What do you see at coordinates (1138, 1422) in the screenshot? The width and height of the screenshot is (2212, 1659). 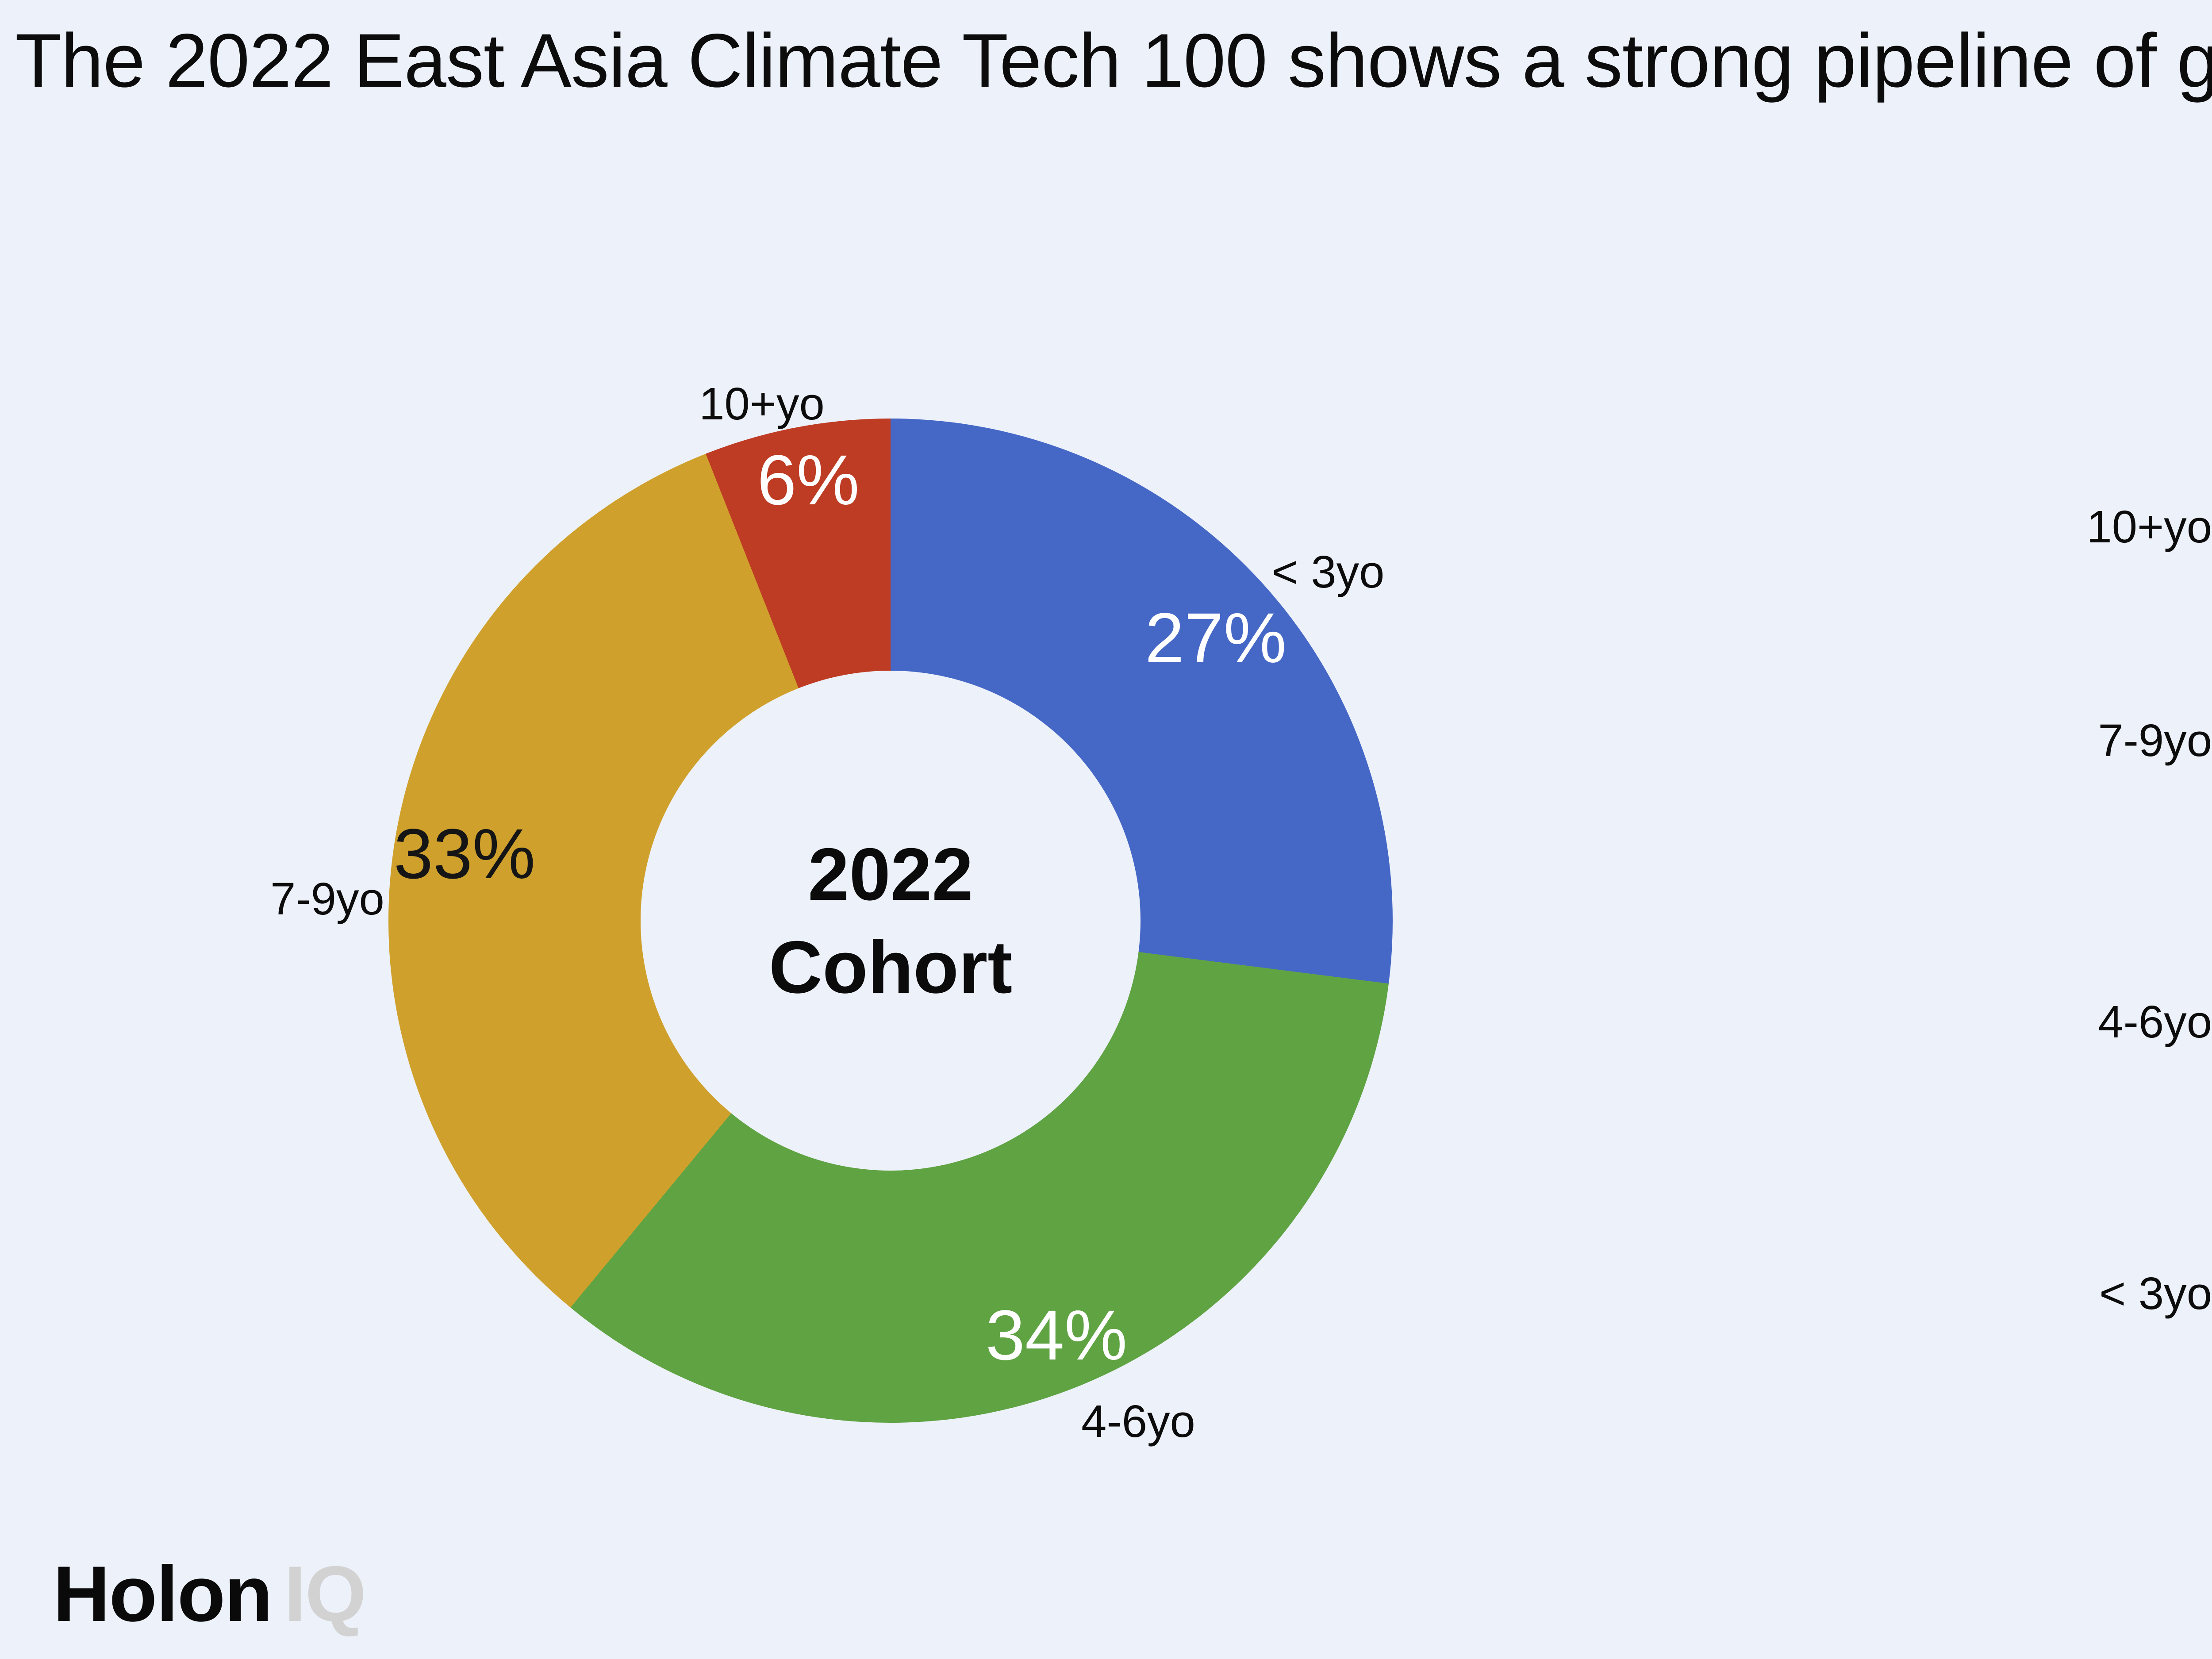 I see `donut-category-label-4-6: 4-6yo` at bounding box center [1138, 1422].